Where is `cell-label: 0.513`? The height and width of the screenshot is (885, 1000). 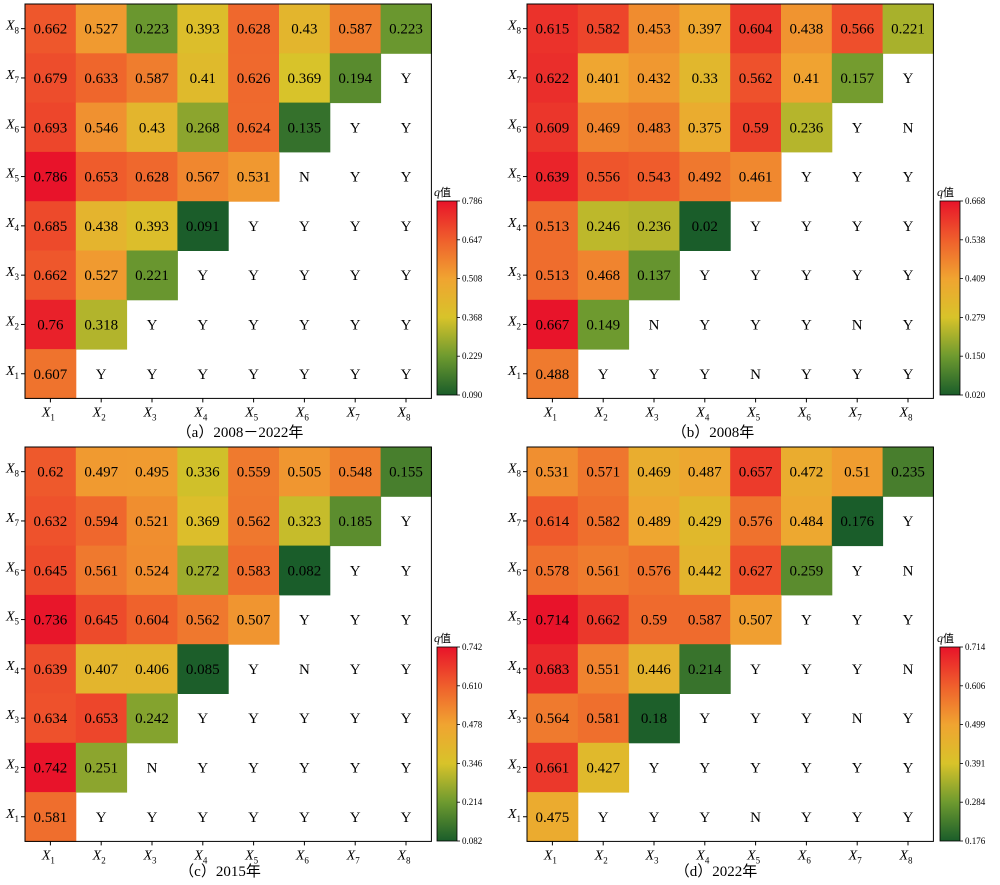
cell-label: 0.513 is located at coordinates (553, 276).